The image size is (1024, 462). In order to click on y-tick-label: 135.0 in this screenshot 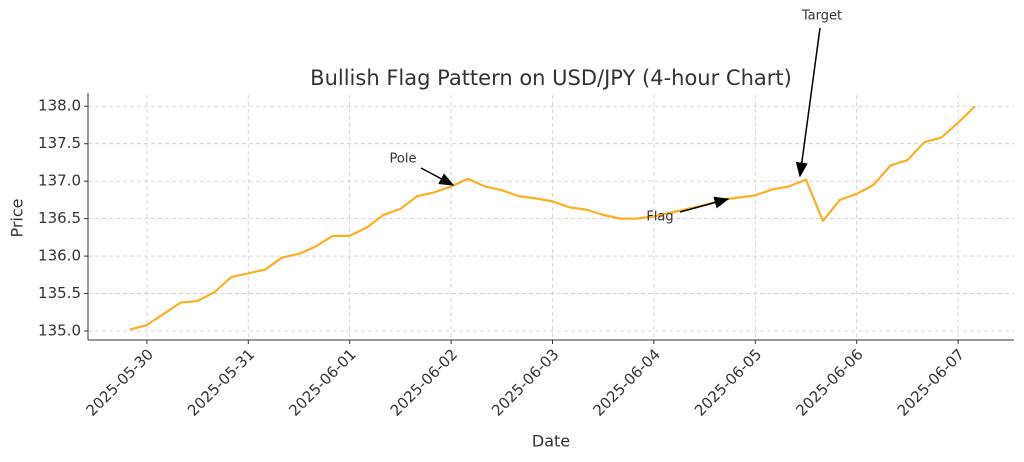, I will do `click(59, 331)`.